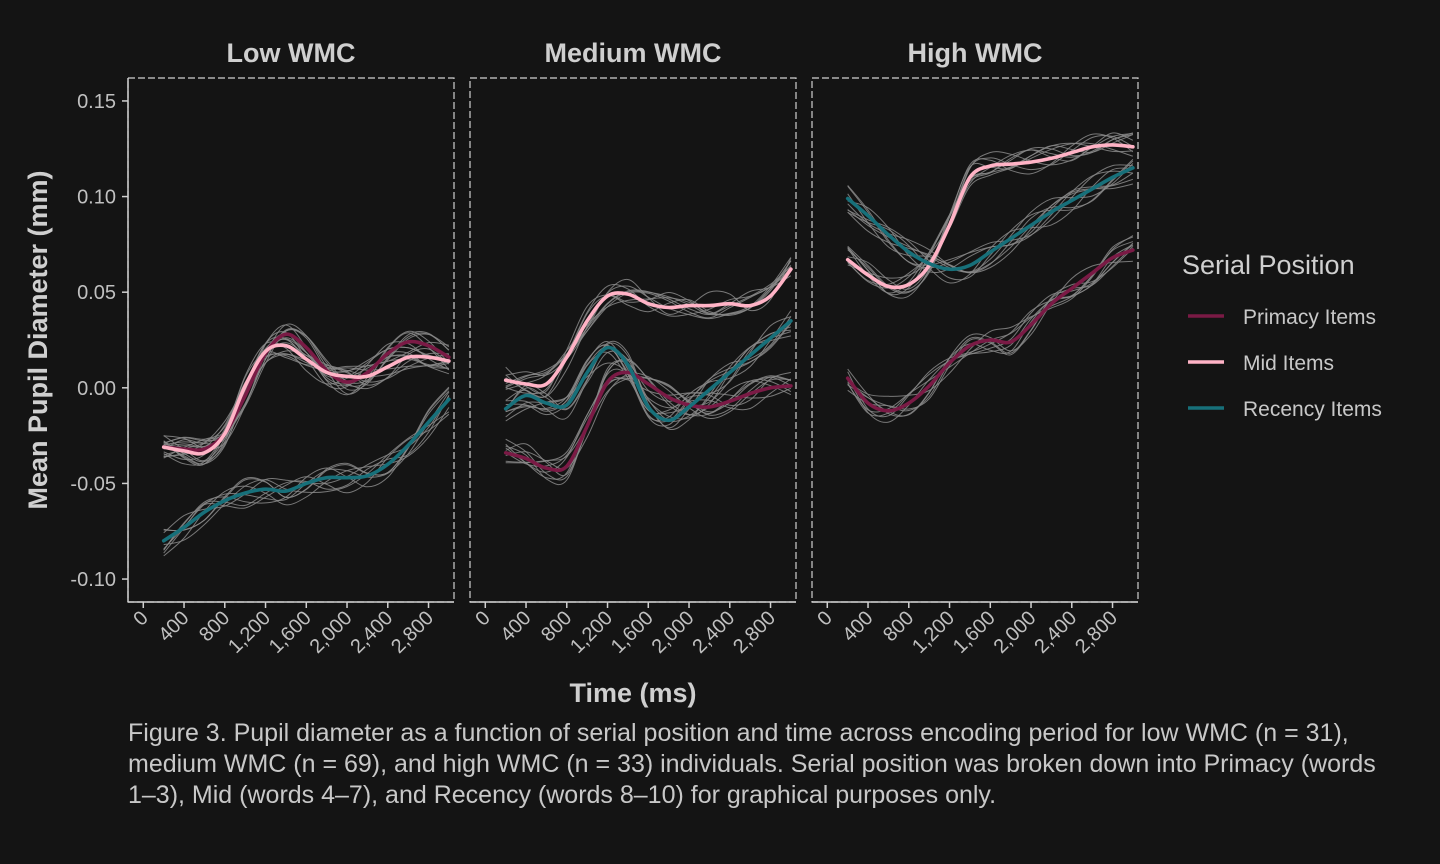 This screenshot has height=864, width=1440. Describe the element at coordinates (96, 293) in the screenshot. I see `y-tick-label: 0.05` at that location.